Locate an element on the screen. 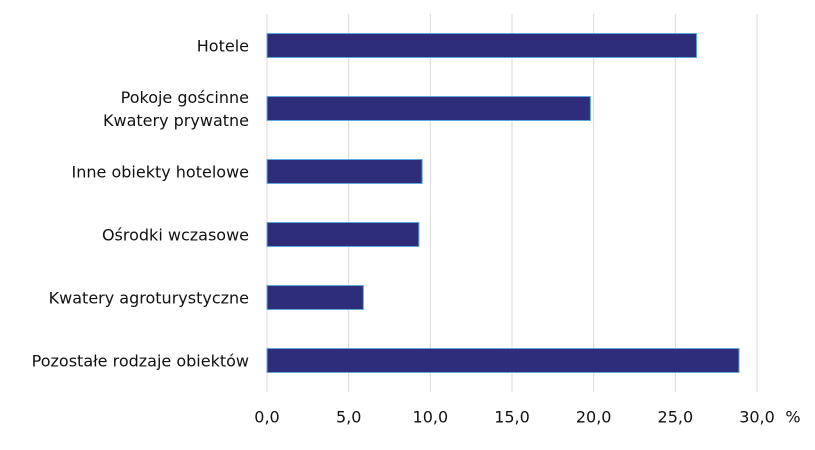  x-tick-label: 30,0 is located at coordinates (757, 417).